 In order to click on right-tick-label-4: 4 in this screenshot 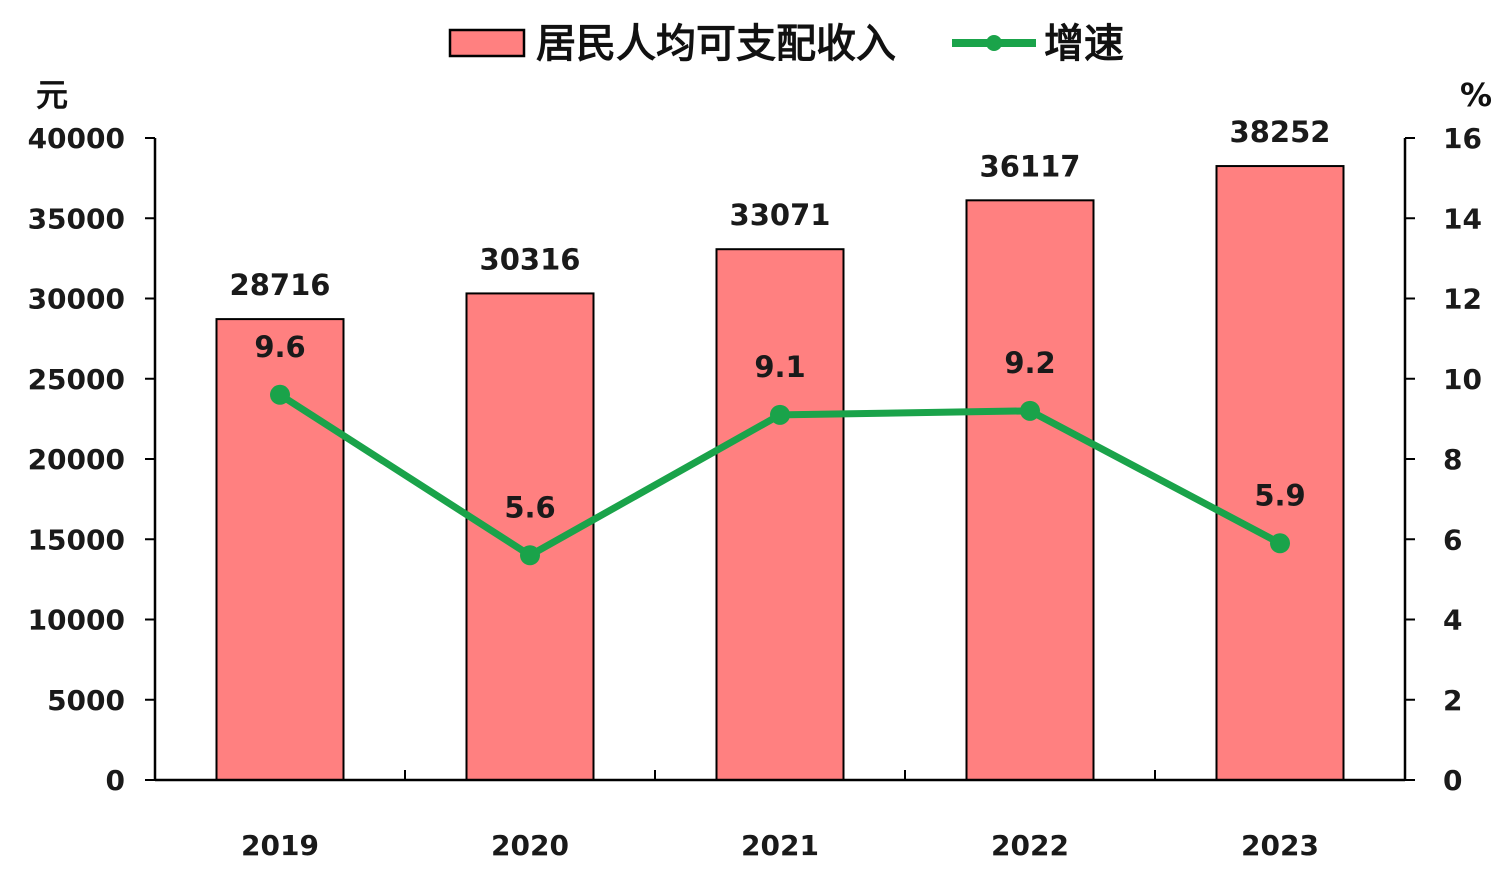, I will do `click(1452, 620)`.